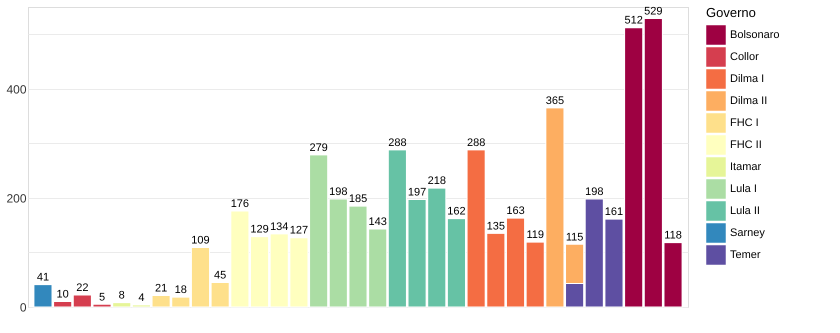  I want to click on legend-label: Dilma I, so click(747, 79).